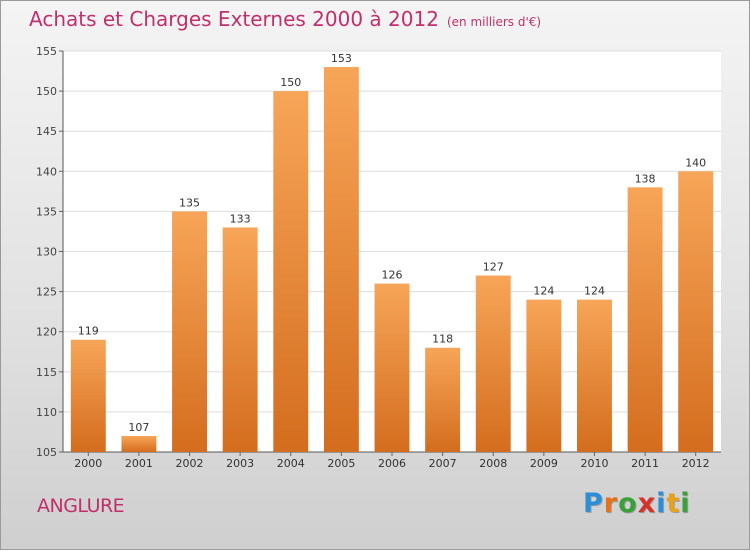 This screenshot has height=551, width=750. What do you see at coordinates (544, 463) in the screenshot?
I see `x-tick-label: 2009` at bounding box center [544, 463].